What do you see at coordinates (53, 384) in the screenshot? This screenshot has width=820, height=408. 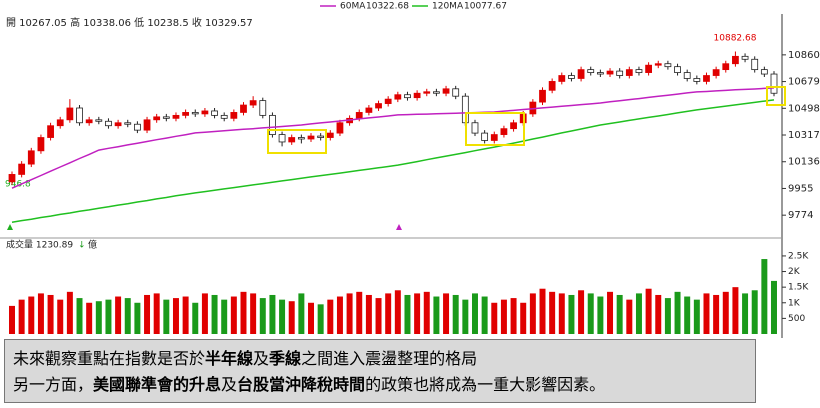 I see `note-text: 另一方面，` at bounding box center [53, 384].